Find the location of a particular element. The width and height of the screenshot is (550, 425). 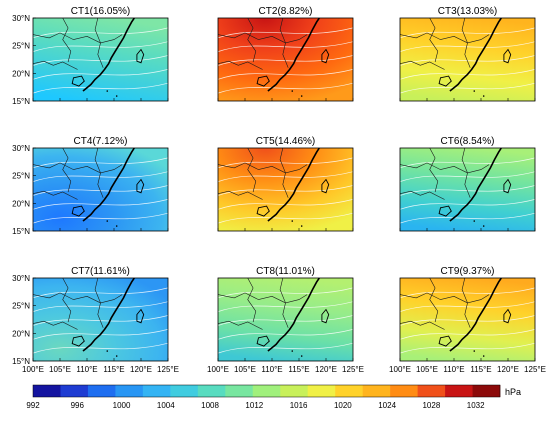

panel-title: CT8(11.01%) is located at coordinates (285, 271).